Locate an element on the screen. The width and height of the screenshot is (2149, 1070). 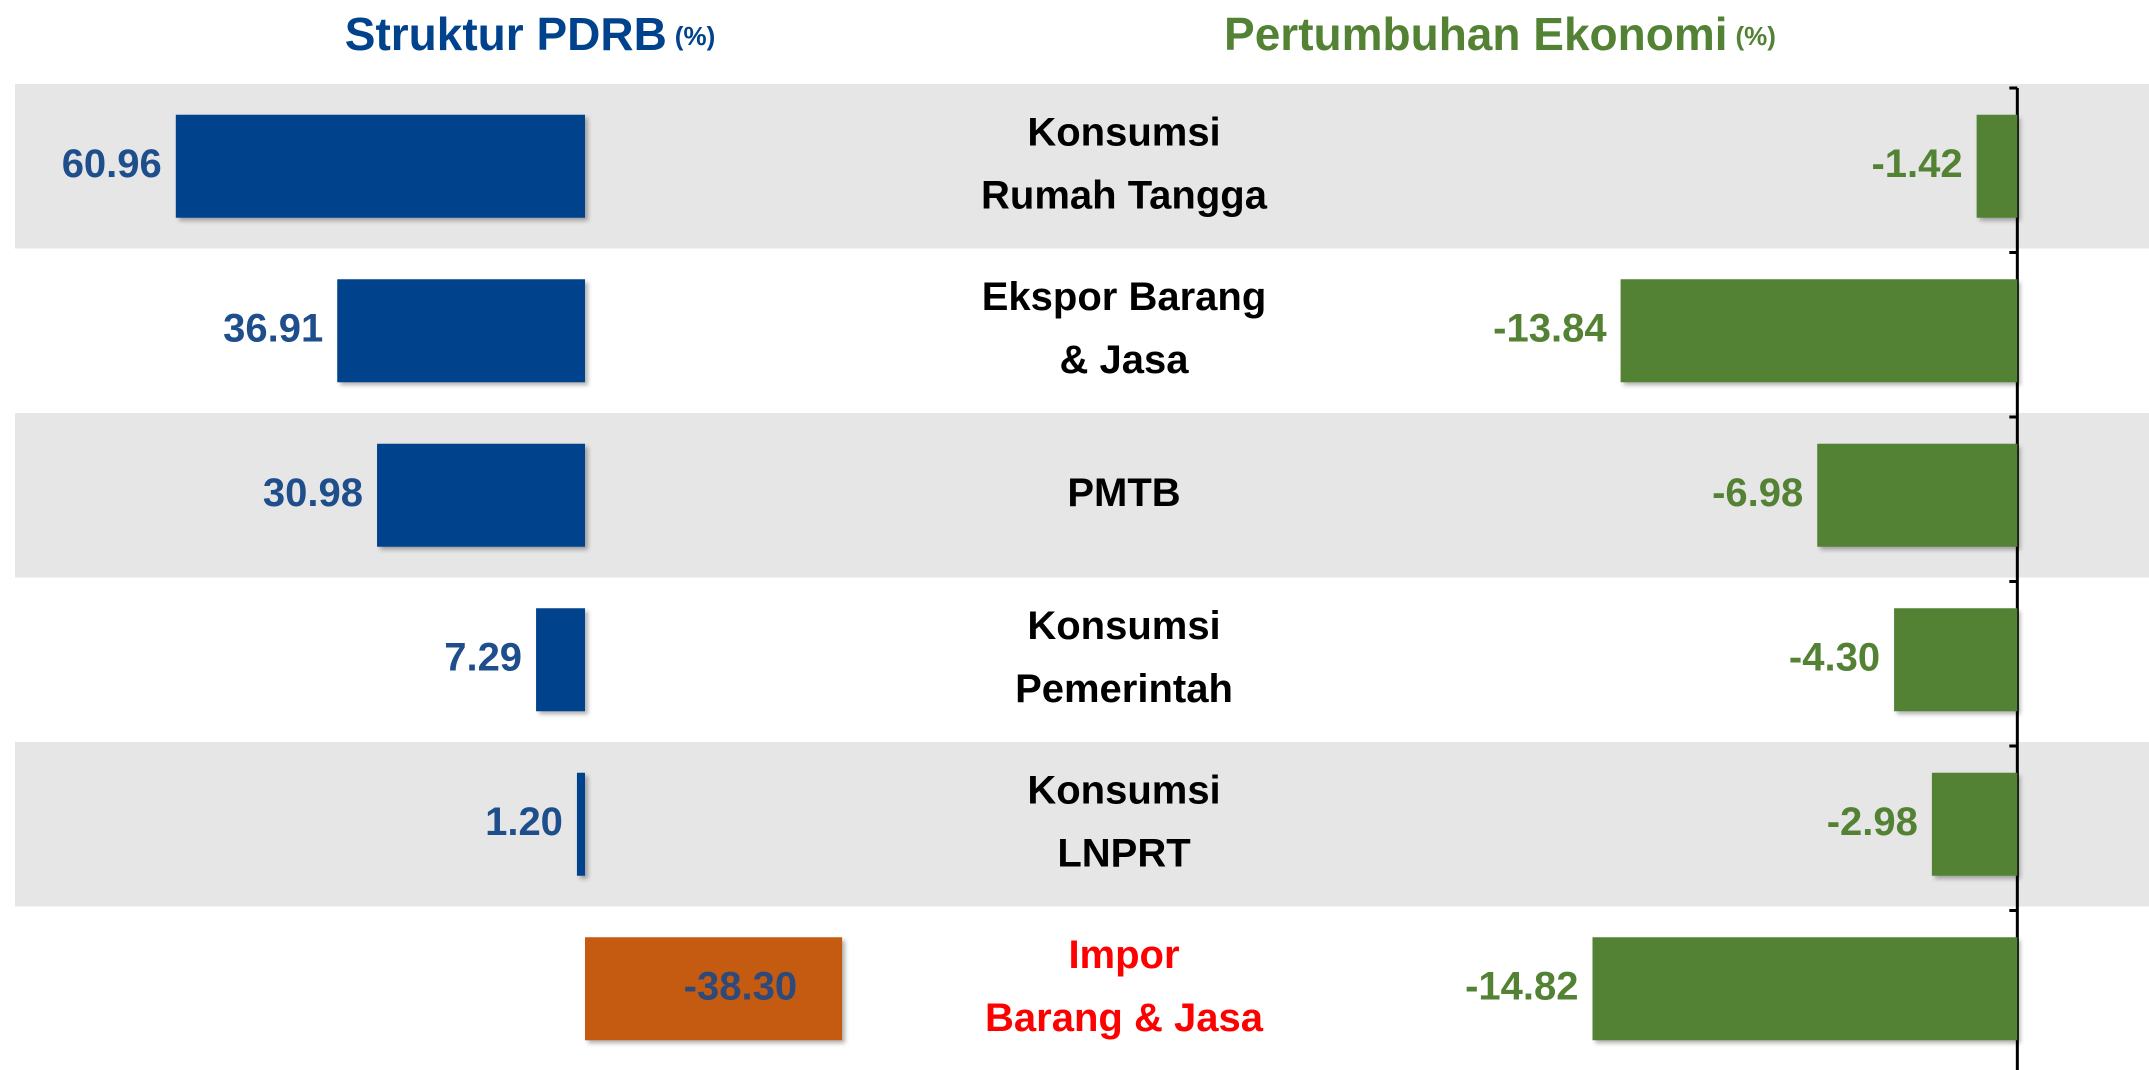
category-label: Rumah Tangga is located at coordinates (1124, 195).